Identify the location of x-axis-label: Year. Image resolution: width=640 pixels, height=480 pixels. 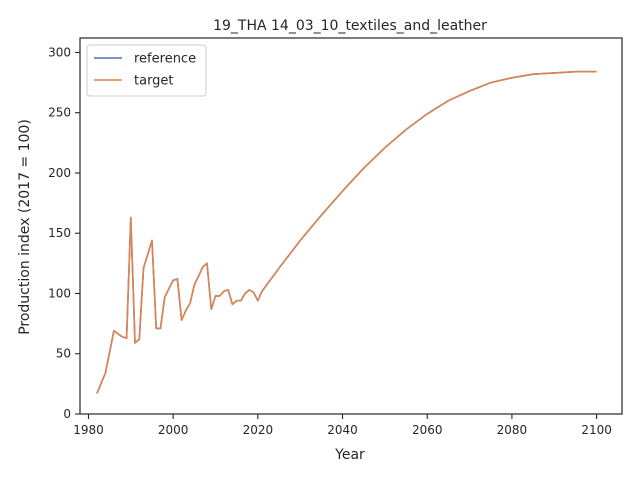
(349, 455).